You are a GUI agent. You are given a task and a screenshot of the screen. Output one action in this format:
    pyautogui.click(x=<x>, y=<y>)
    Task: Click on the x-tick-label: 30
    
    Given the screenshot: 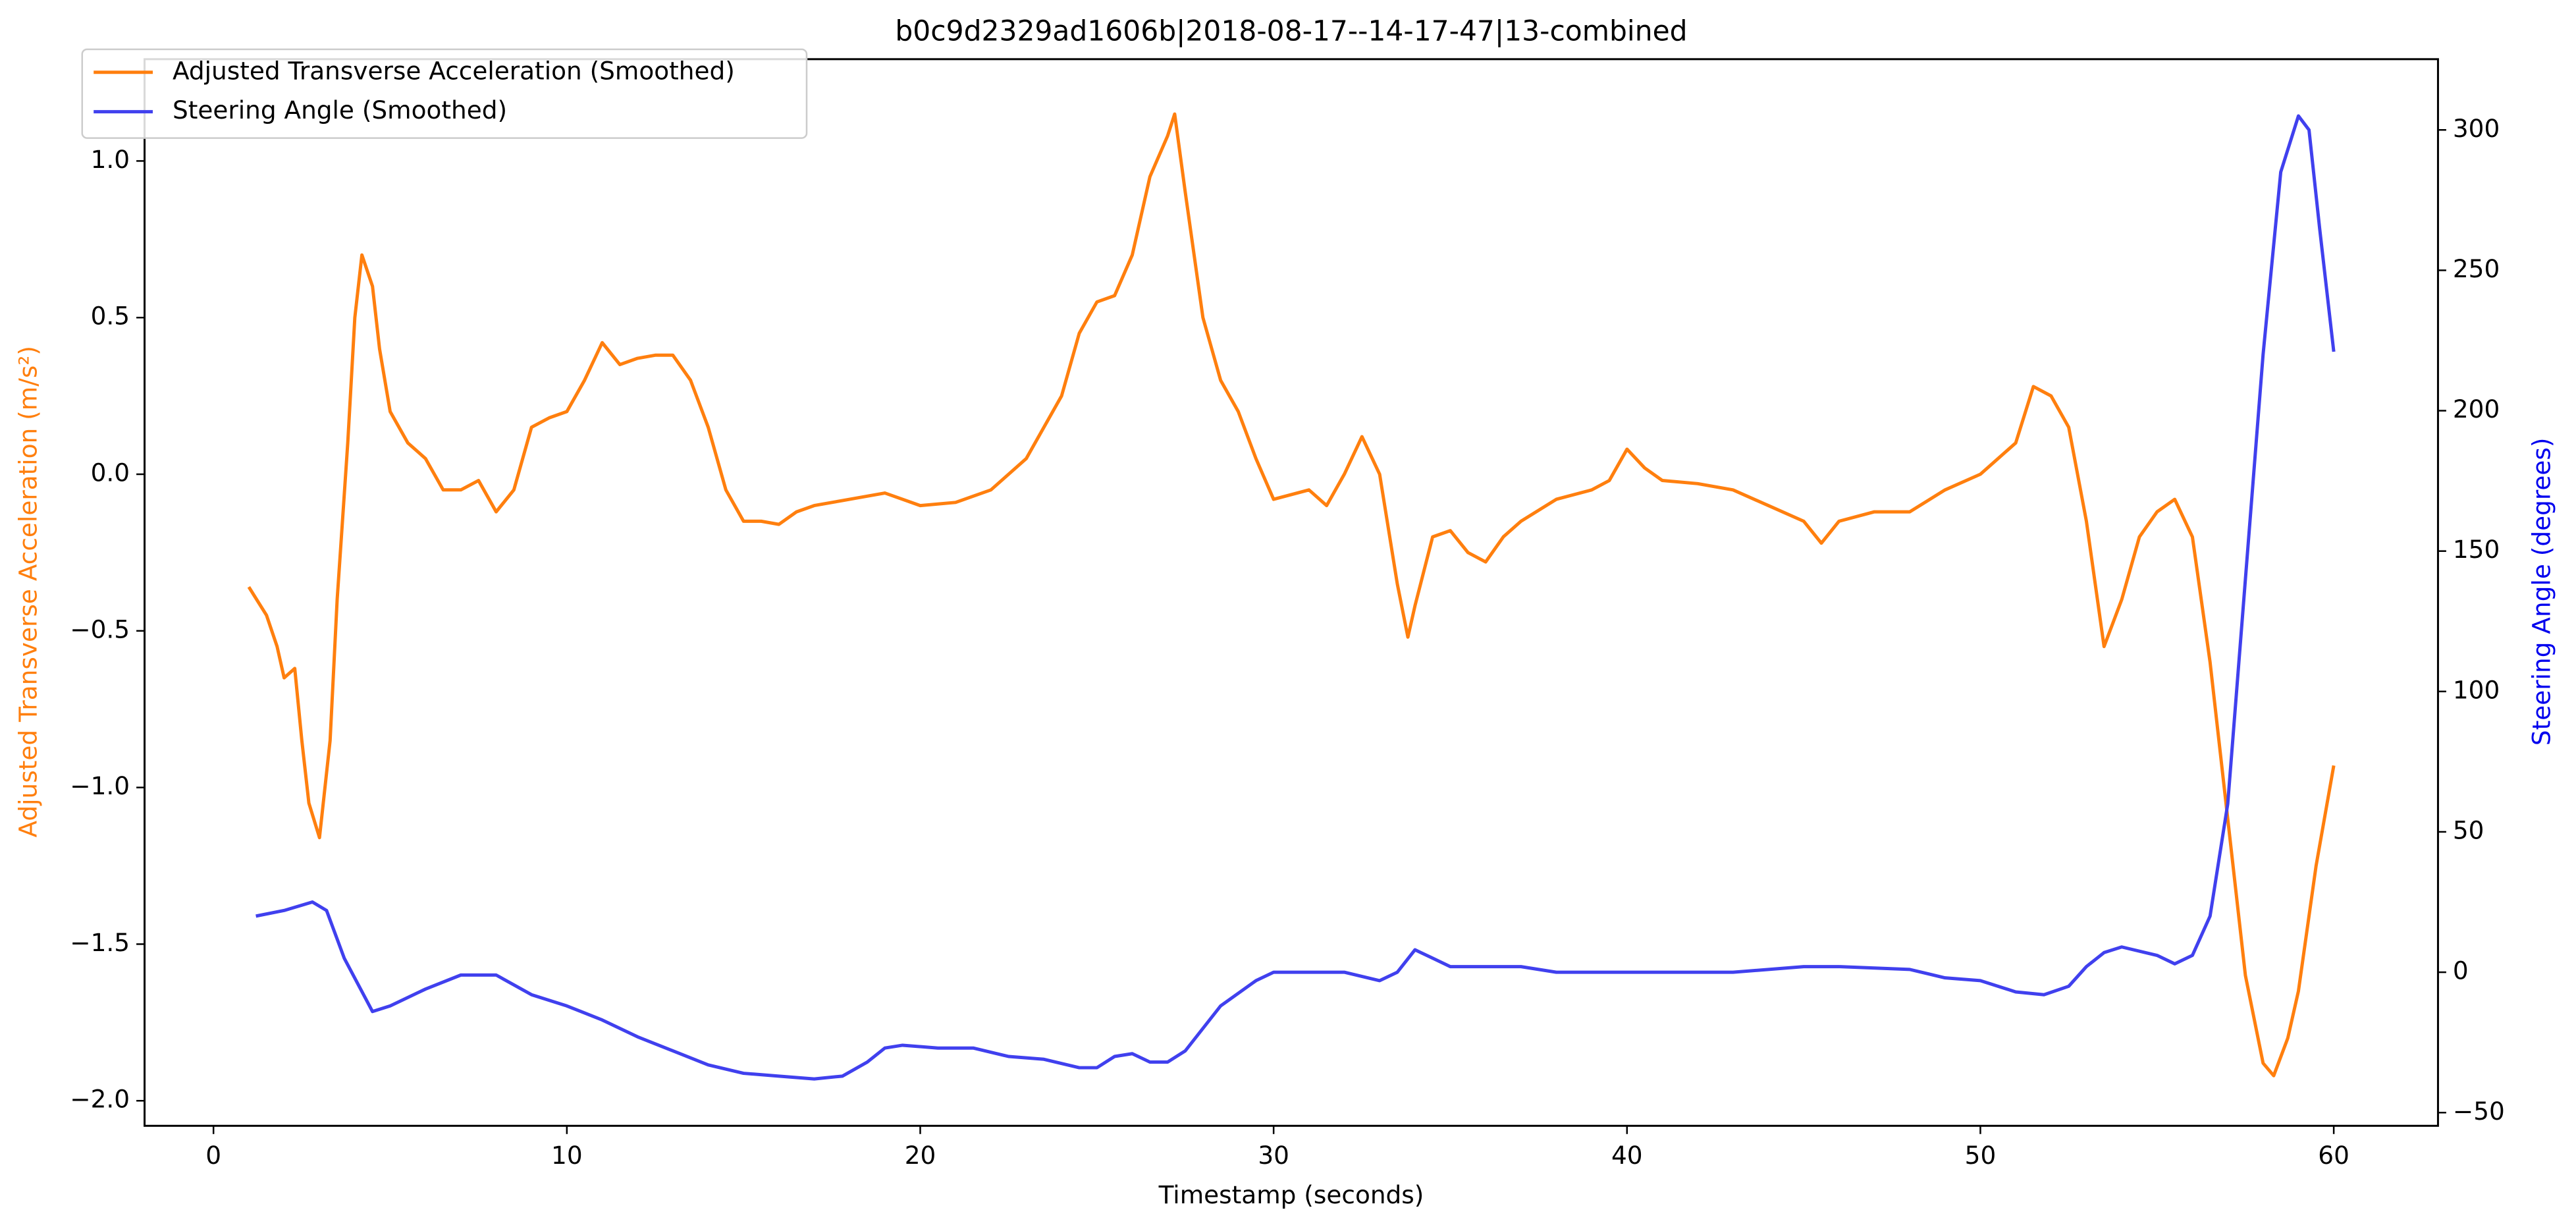 What is the action you would take?
    pyautogui.click(x=1273, y=1155)
    